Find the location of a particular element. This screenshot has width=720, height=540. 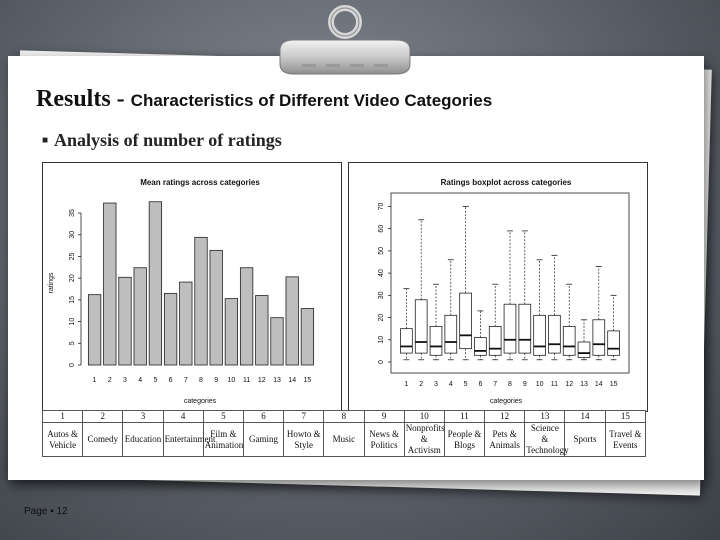

box-x-tick-label: 10 is located at coordinates (540, 384).